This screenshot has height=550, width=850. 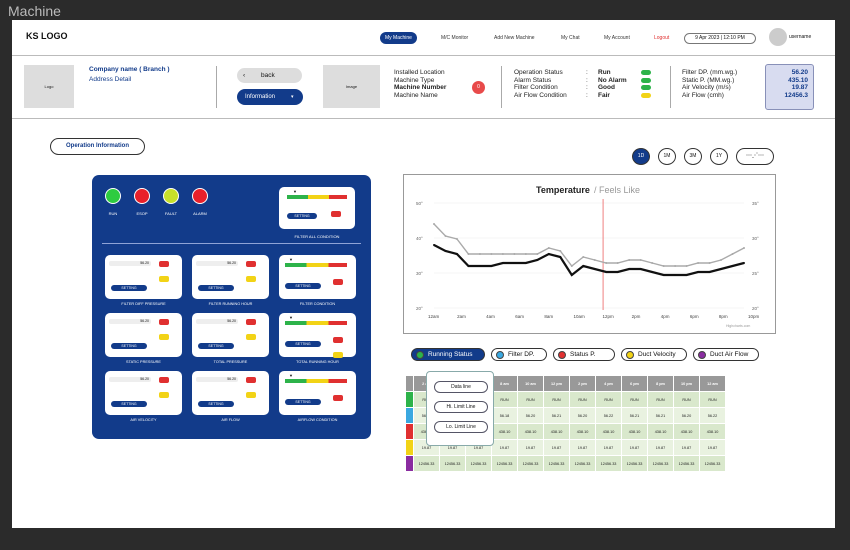 What do you see at coordinates (317, 197) in the screenshot?
I see `condition-scale` at bounding box center [317, 197].